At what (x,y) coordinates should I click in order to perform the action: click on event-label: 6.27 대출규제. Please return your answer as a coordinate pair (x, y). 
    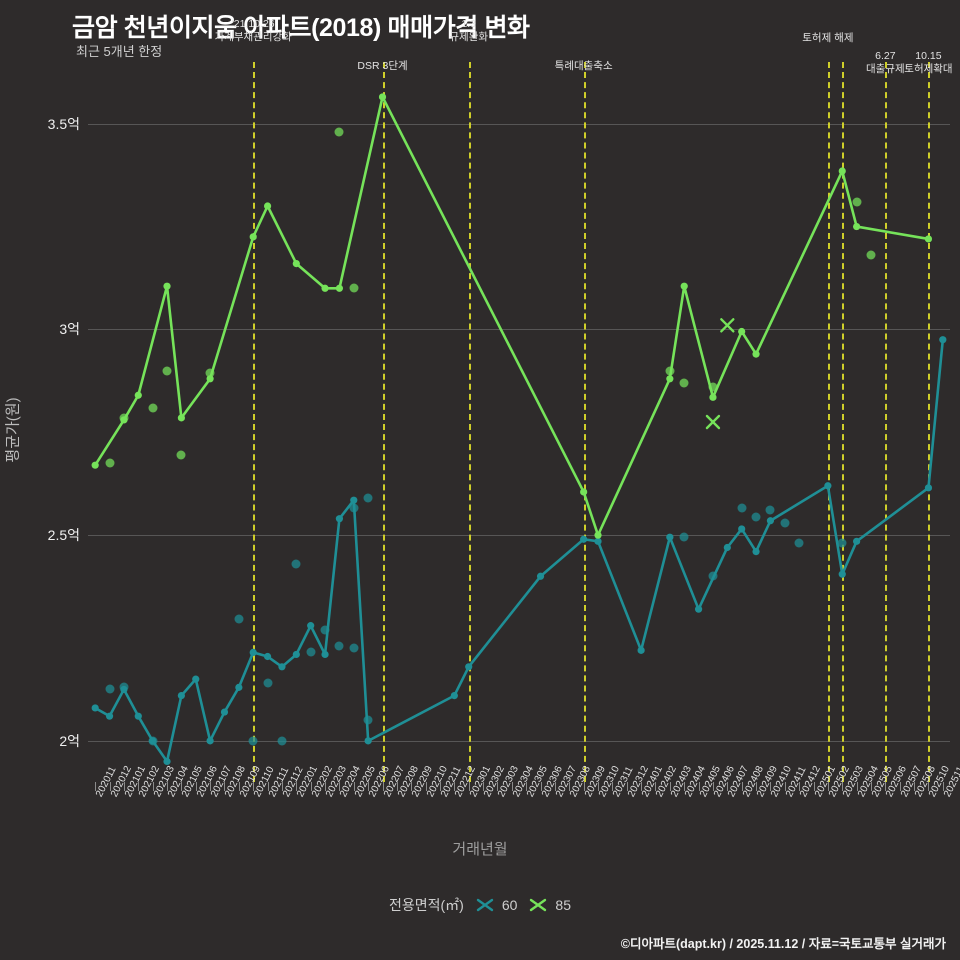
    Looking at the image, I should click on (885, 62).